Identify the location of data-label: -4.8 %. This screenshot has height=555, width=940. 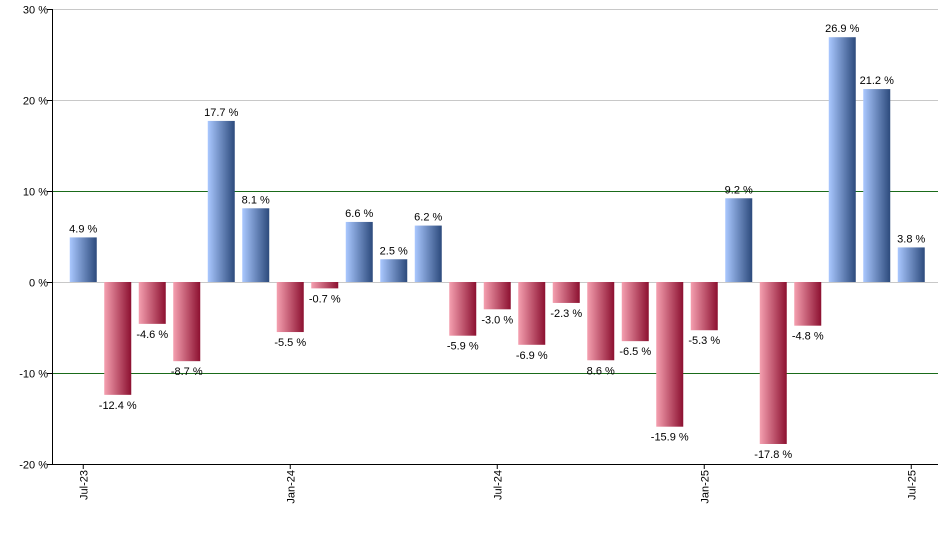
(808, 337).